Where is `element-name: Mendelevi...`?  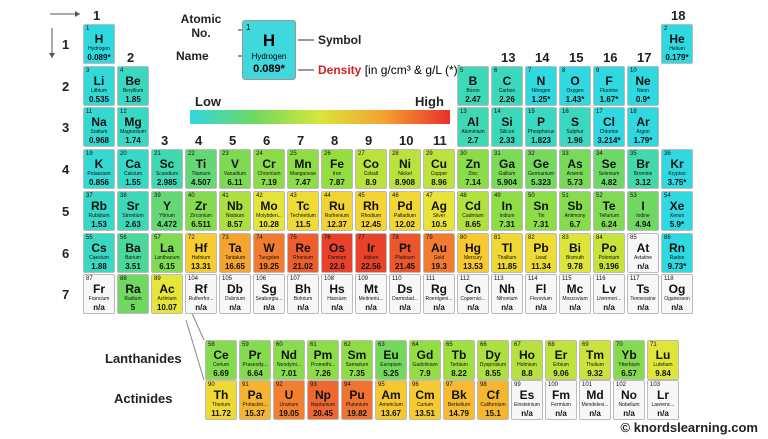
element-name: Mendelevi... is located at coordinates (595, 405).